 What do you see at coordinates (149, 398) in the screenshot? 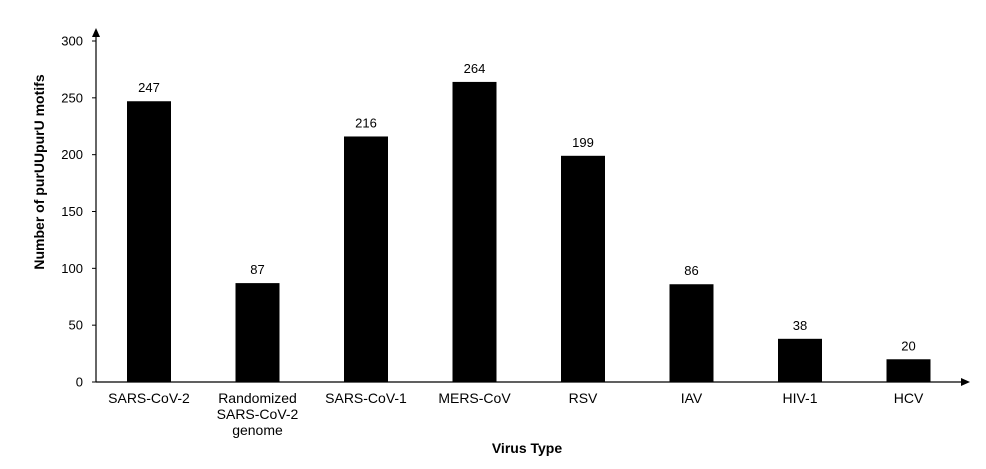
I see `x-tick-label: SARS-CoV-2` at bounding box center [149, 398].